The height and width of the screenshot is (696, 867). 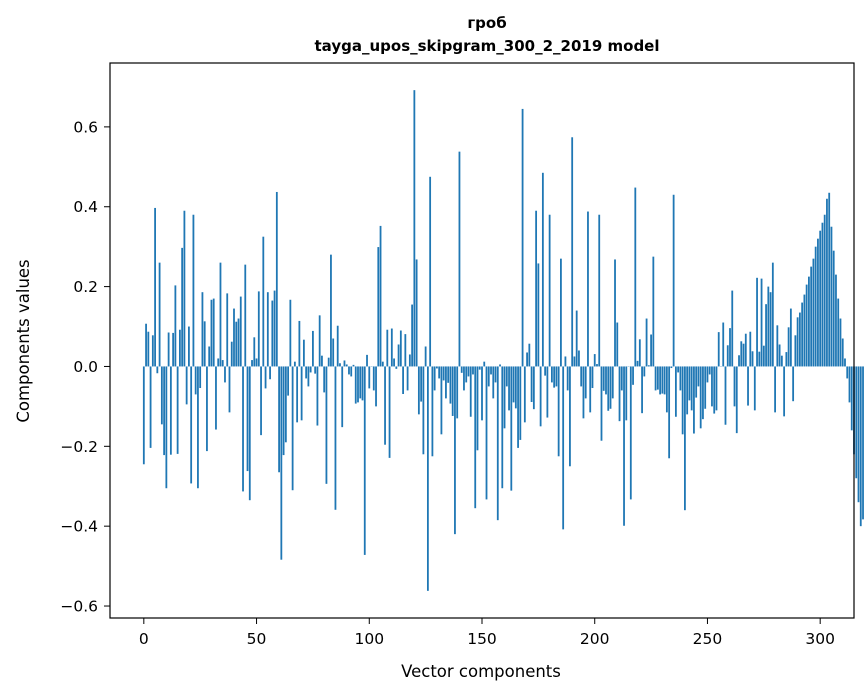 I want to click on y-axis-ticks: −0.6 −0.4 −0.2 0.0 0.2 0.4 0.6, so click(x=85, y=367).